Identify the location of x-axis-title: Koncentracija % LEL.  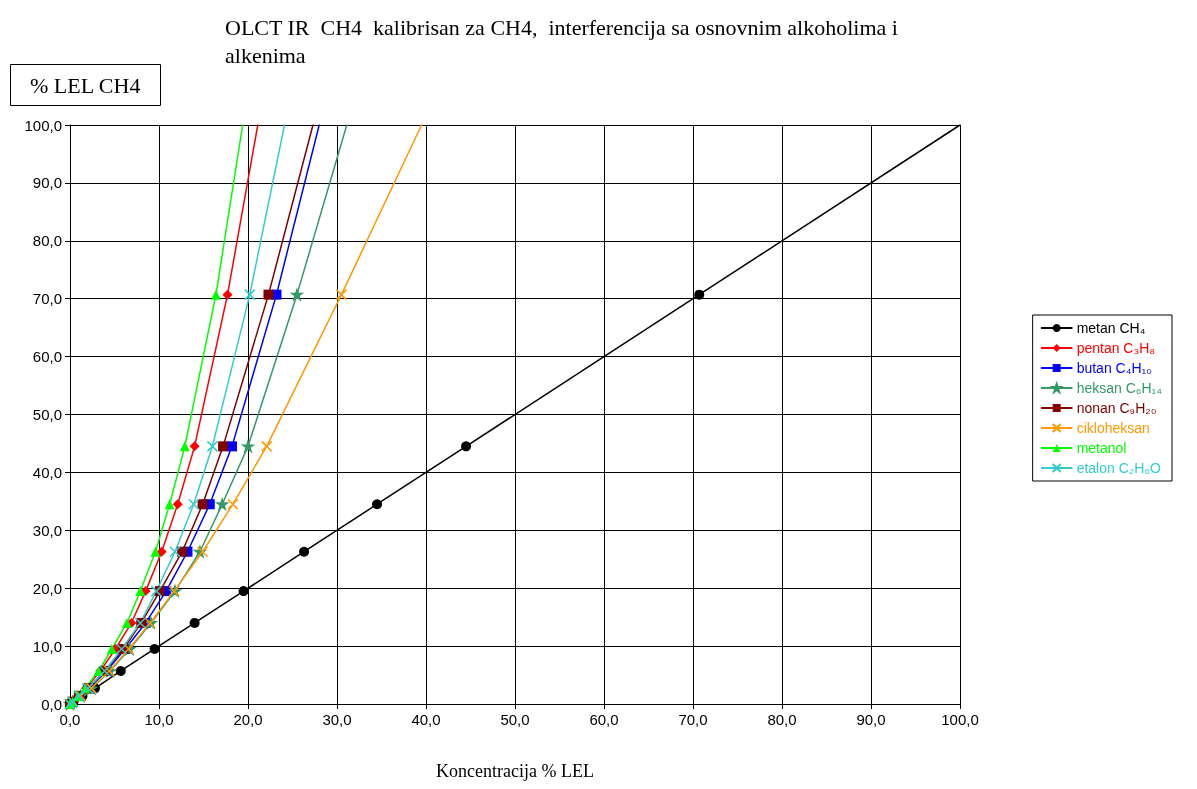
(515, 771).